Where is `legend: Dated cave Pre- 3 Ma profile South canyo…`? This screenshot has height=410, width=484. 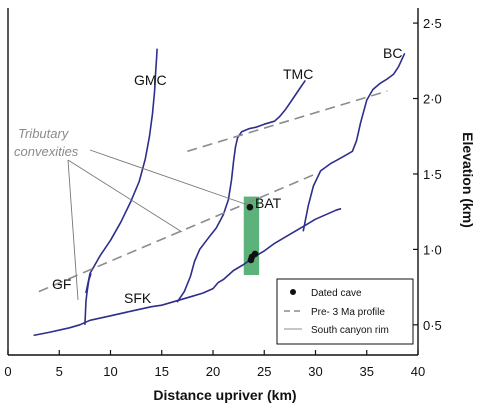
legend: Dated cave Pre- 3 Ma profile South canyo… is located at coordinates (345, 311).